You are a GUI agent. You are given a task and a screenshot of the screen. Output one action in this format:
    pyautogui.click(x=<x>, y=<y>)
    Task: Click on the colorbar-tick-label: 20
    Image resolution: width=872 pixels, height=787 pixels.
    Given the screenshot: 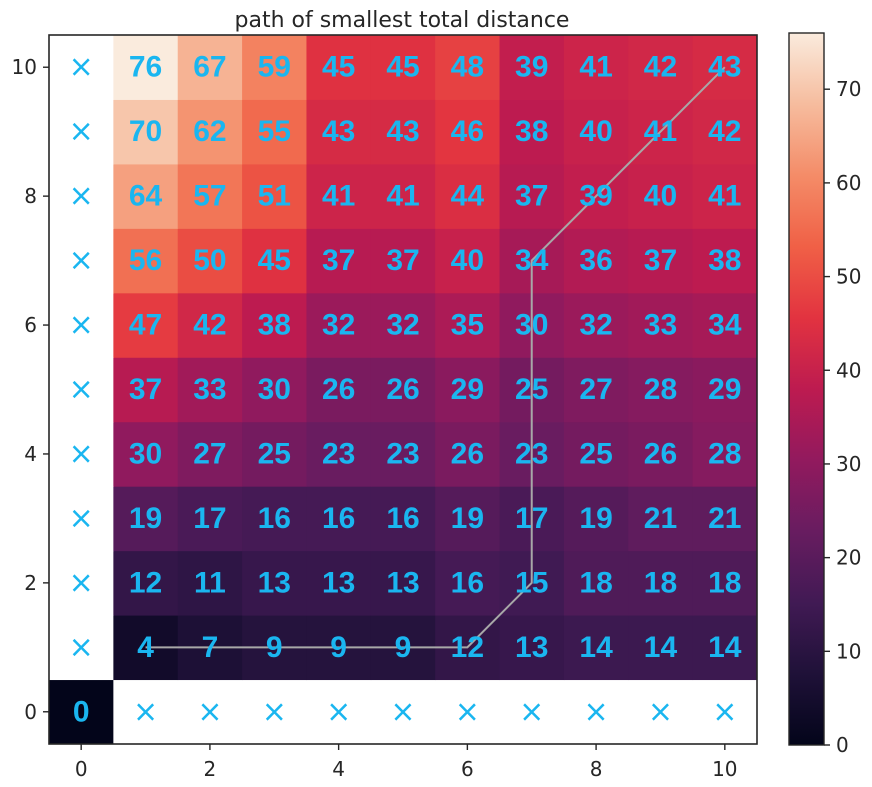 What is the action you would take?
    pyautogui.click(x=848, y=558)
    